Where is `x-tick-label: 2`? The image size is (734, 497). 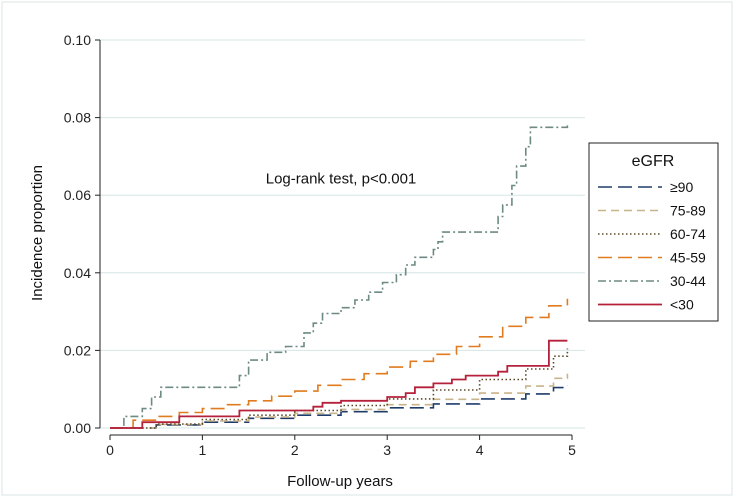
x-tick-label: 2 is located at coordinates (295, 450).